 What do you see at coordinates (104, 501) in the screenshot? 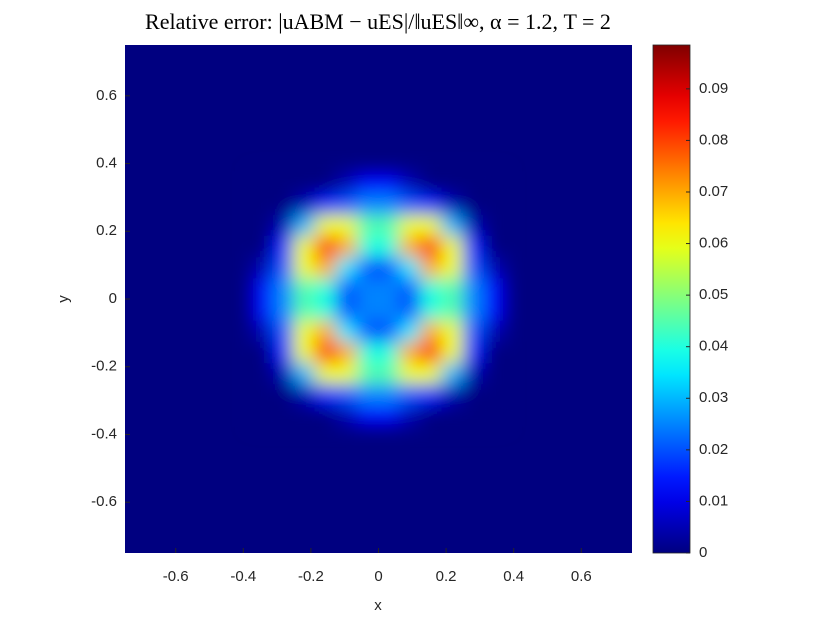
I see `y-tick-label: -0.6` at bounding box center [104, 501].